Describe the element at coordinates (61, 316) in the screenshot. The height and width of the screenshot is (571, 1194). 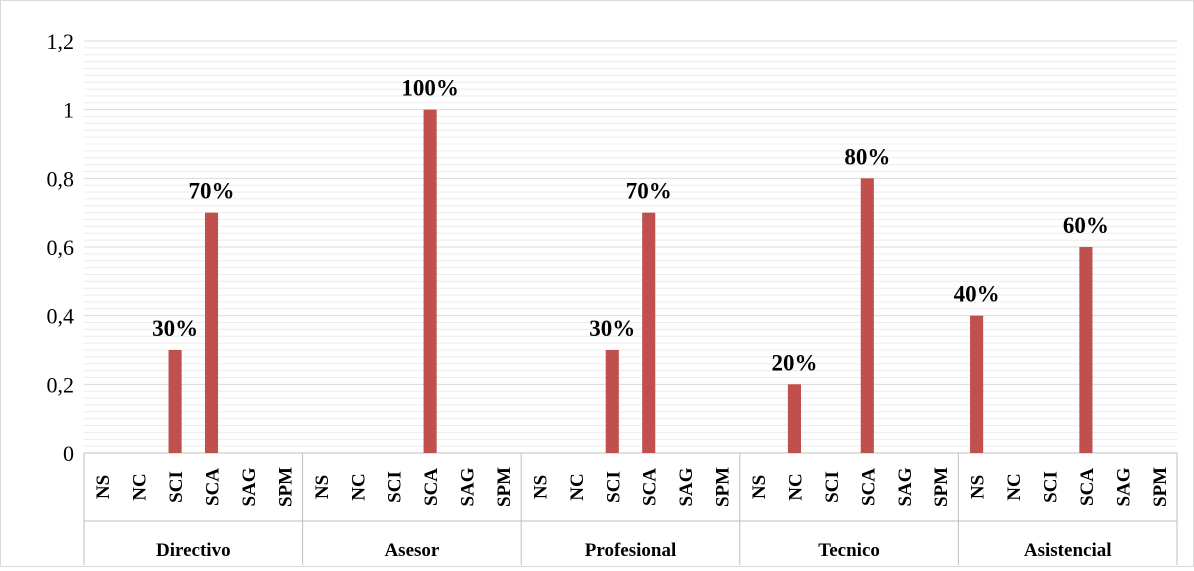
I see `y-tick-label: 0,4` at that location.